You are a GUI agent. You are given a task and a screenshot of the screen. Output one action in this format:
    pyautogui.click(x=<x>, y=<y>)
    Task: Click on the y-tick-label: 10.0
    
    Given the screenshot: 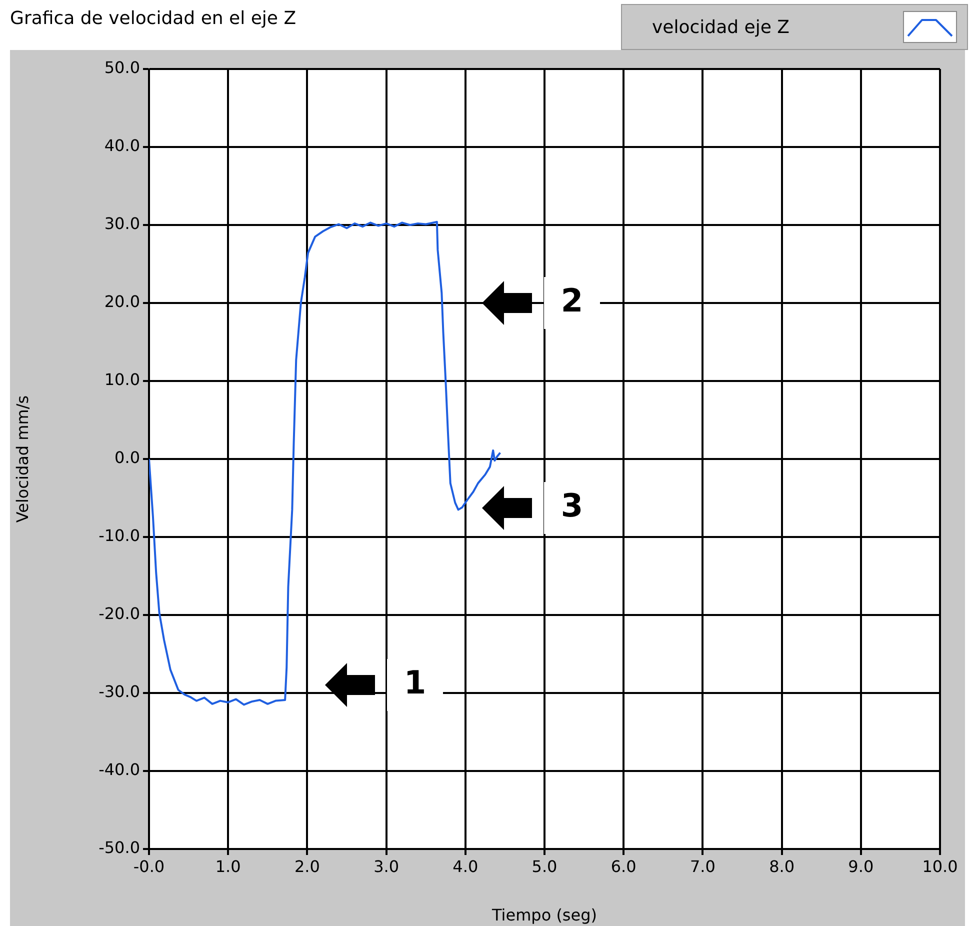 What is the action you would take?
    pyautogui.click(x=122, y=380)
    